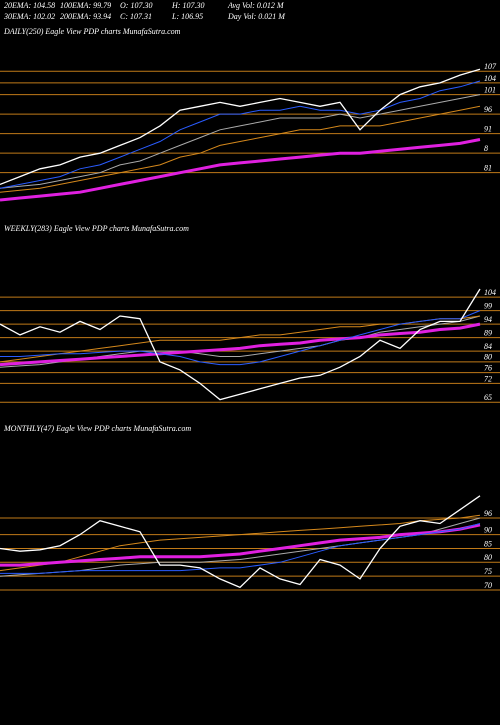  Describe the element at coordinates (187, 5) in the screenshot. I see `header-stat: H: 107.30` at that location.